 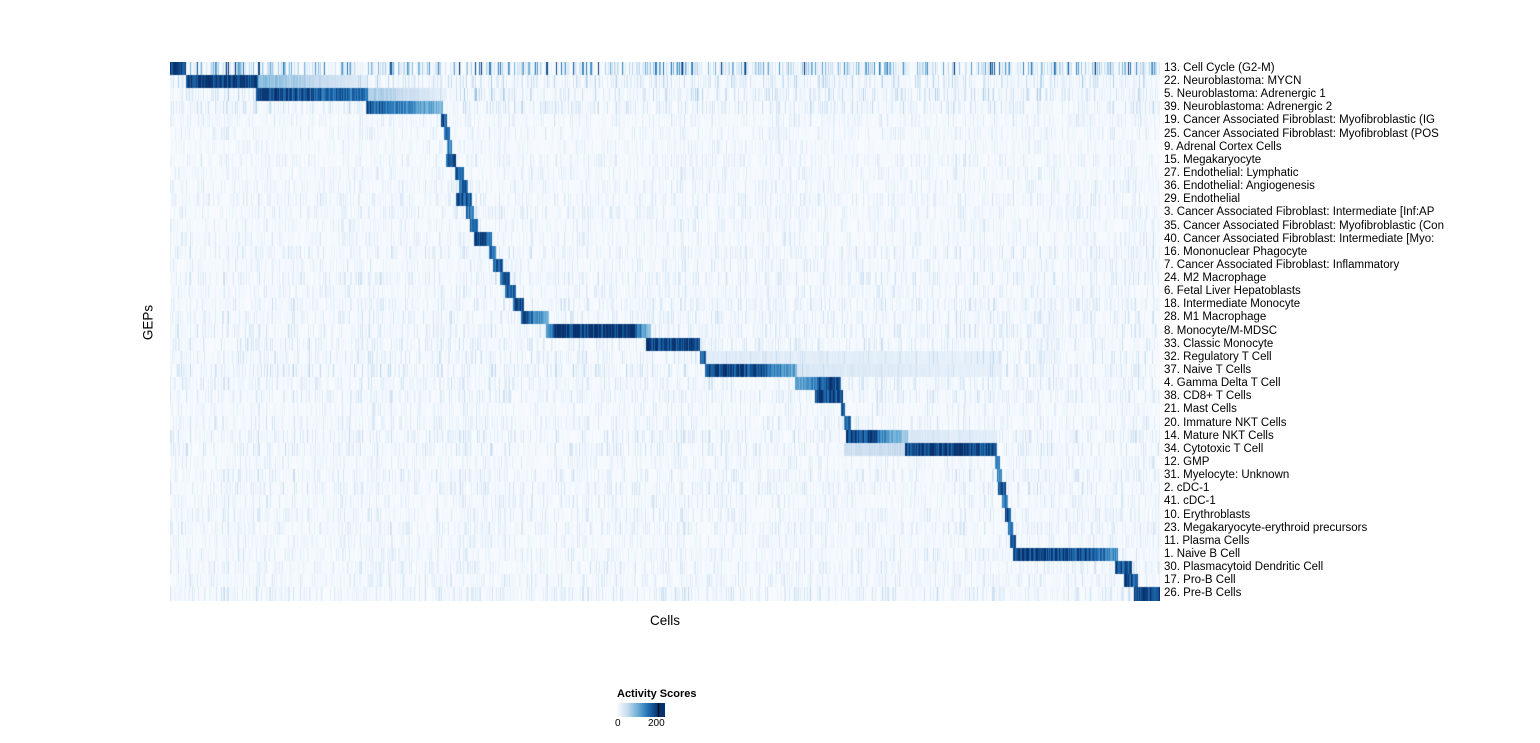 What do you see at coordinates (1245, 94) in the screenshot?
I see `row-label: 5. Neuroblastoma: Adrenergic 1` at bounding box center [1245, 94].